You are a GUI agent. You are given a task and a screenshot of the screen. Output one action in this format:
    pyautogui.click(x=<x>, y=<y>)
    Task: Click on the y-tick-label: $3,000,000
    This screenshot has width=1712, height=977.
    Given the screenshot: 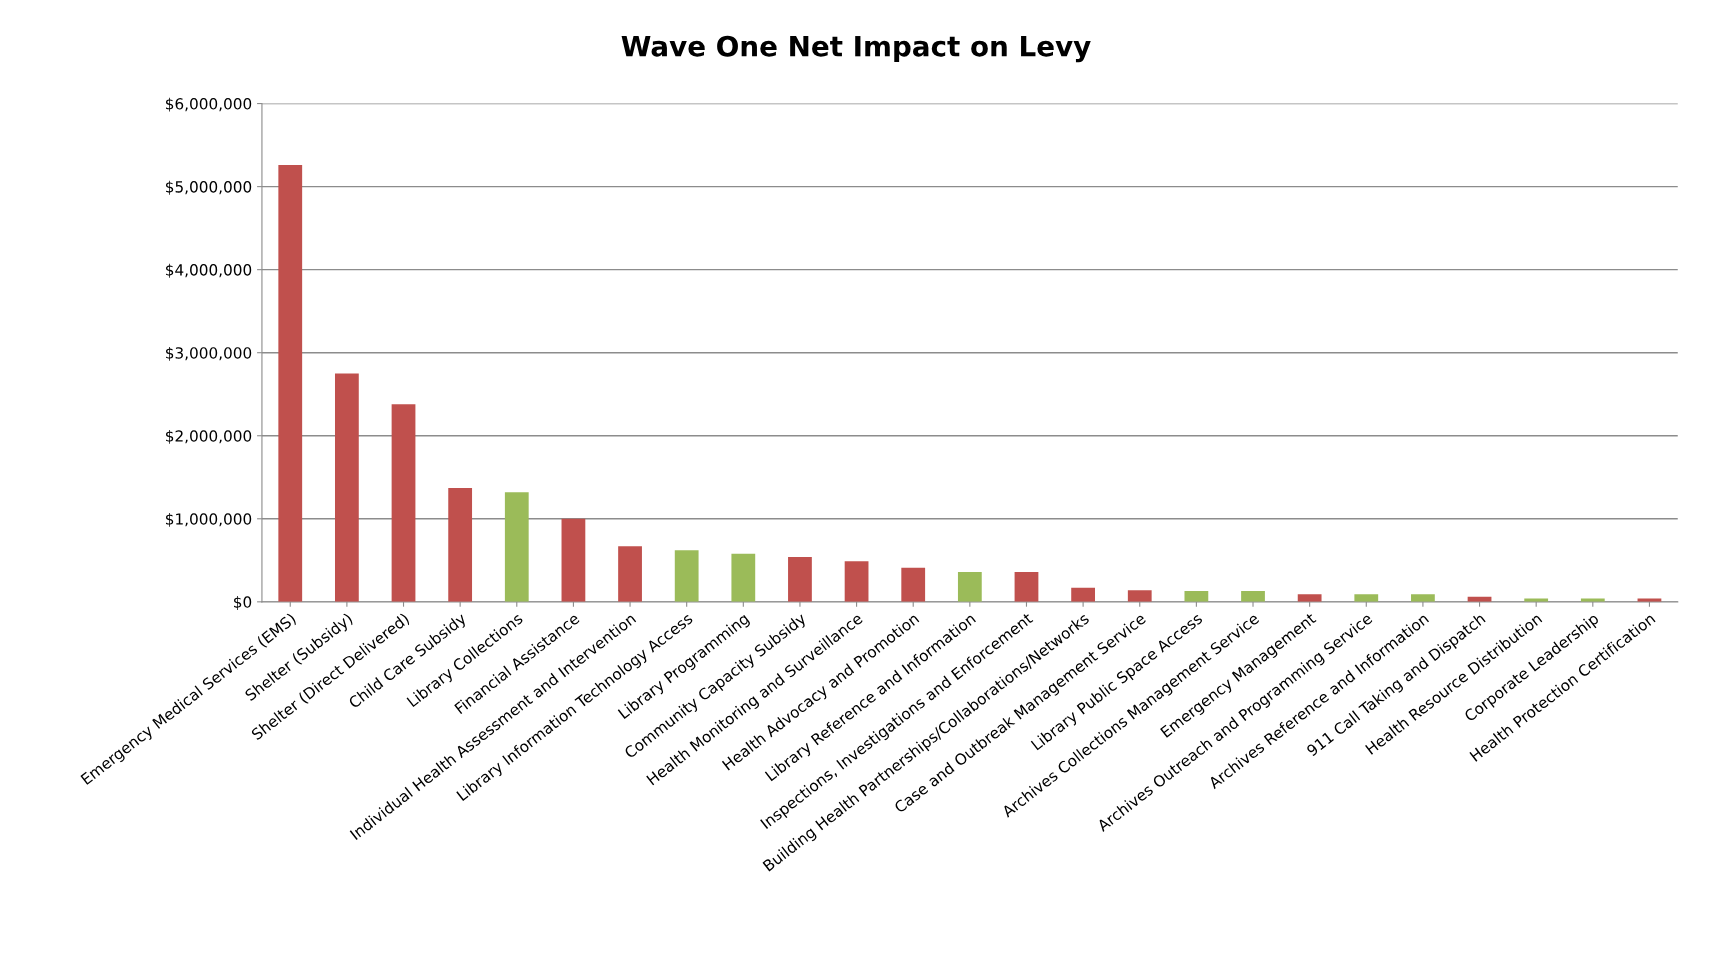 What is the action you would take?
    pyautogui.click(x=209, y=353)
    